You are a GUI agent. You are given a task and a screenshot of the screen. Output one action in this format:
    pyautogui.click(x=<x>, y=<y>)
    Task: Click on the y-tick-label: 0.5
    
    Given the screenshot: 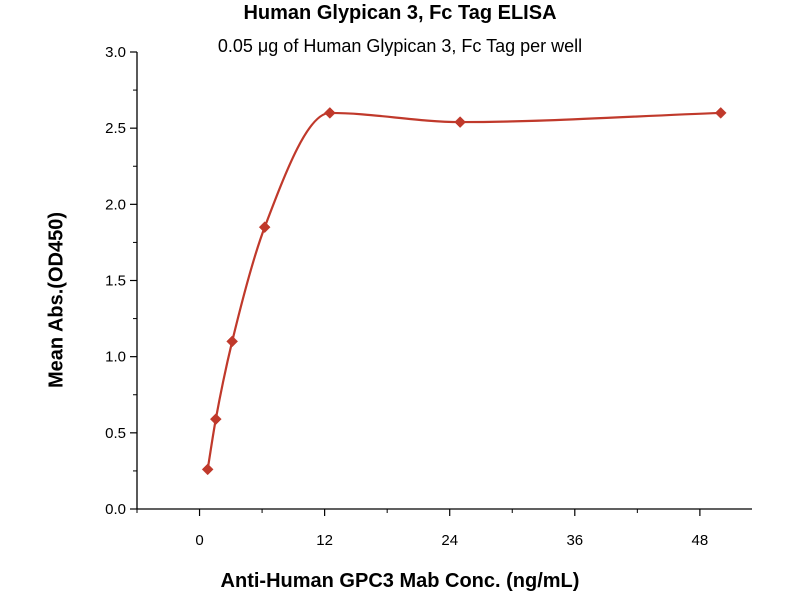 What is the action you would take?
    pyautogui.click(x=115, y=433)
    